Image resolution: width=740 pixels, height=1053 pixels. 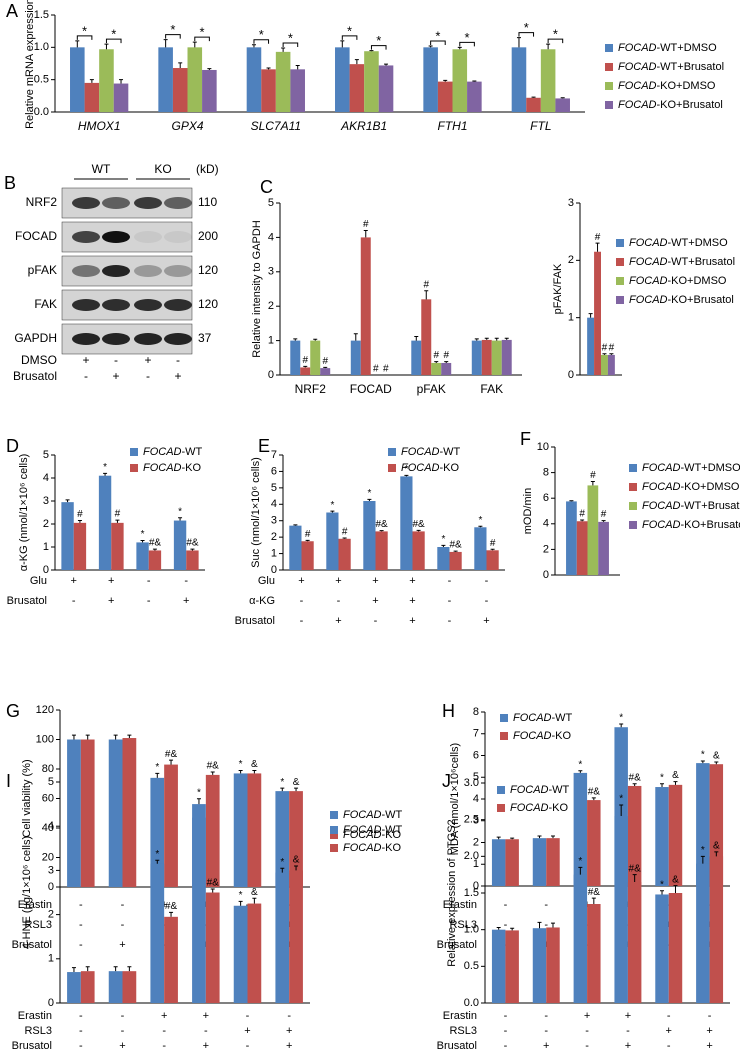 I want to click on row-label: FOCAD, so click(x=36, y=236).